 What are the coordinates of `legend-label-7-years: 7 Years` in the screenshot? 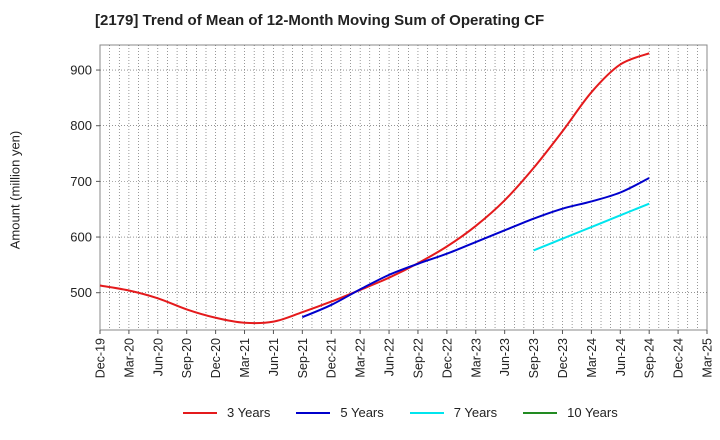 It's located at (475, 412).